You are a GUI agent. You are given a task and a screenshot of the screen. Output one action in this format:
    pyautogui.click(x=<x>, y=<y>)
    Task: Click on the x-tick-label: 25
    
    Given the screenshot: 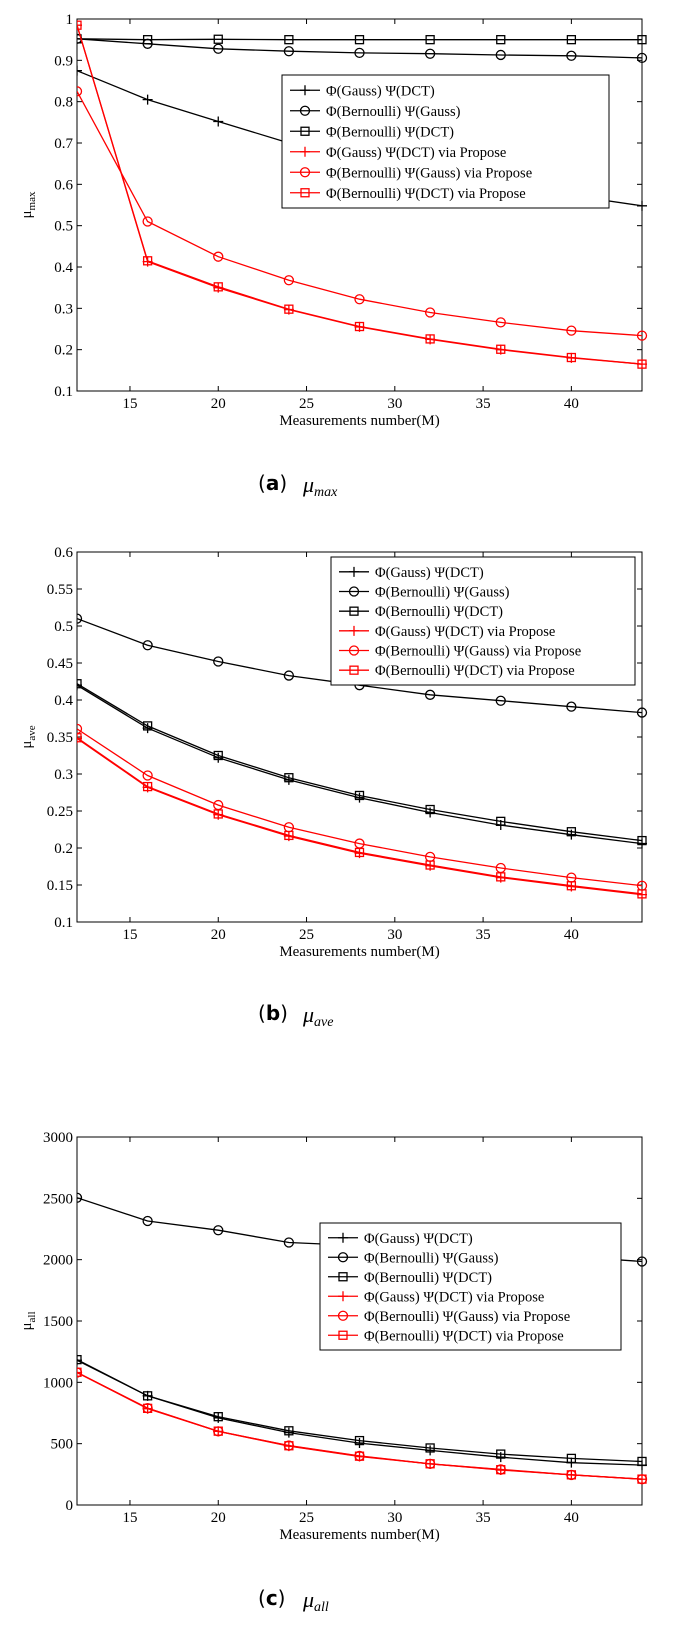 What is the action you would take?
    pyautogui.click(x=306, y=935)
    